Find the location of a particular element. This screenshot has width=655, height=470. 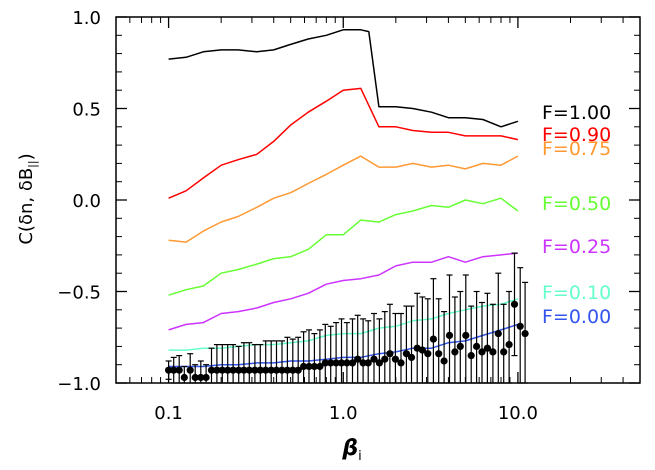

legend-label-010: F=0.10 is located at coordinates (576, 293).